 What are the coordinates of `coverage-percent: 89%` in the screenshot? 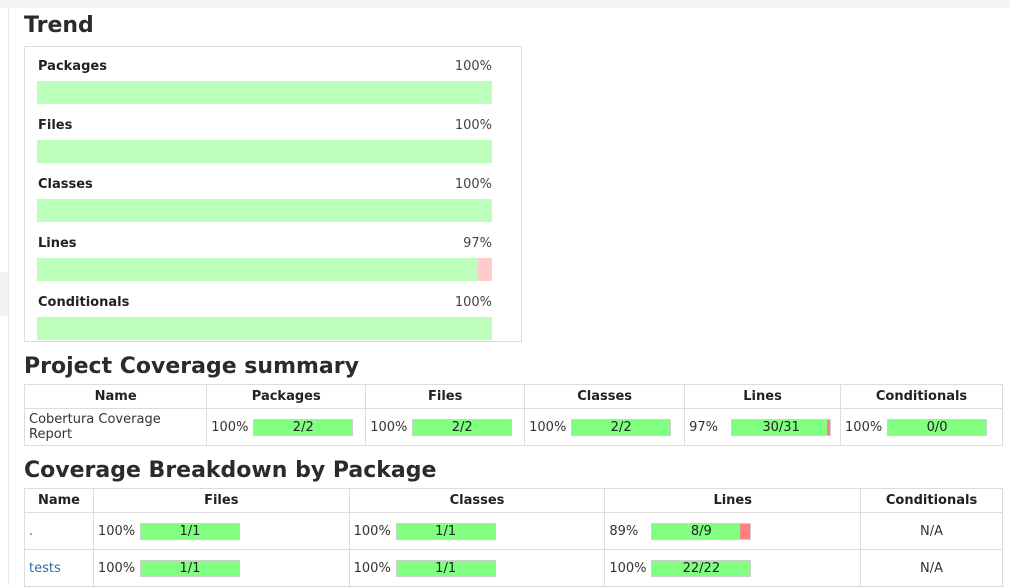 It's located at (624, 531).